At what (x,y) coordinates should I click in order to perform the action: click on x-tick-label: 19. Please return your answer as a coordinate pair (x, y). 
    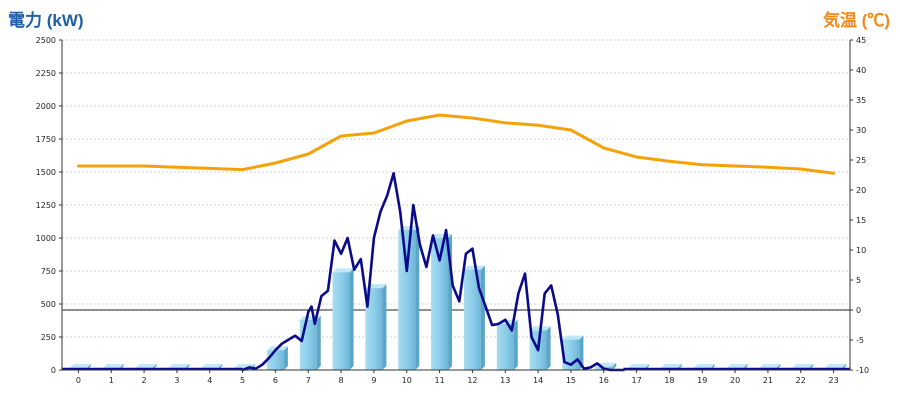
    Looking at the image, I should click on (702, 380).